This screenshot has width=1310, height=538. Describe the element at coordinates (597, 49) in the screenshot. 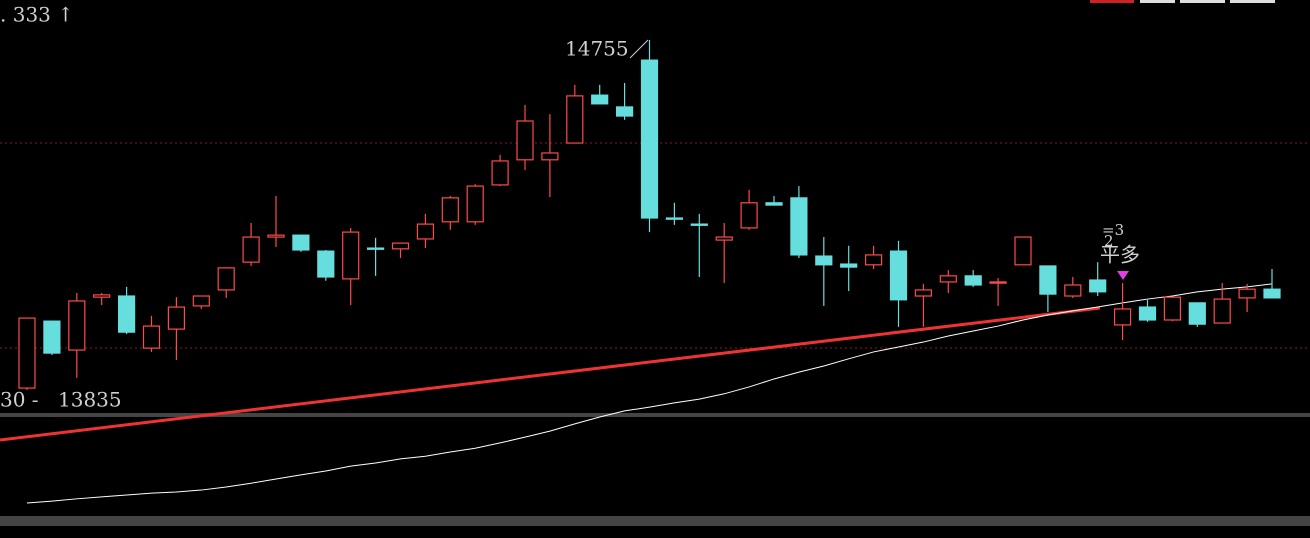

I see `high-label: 14755` at that location.